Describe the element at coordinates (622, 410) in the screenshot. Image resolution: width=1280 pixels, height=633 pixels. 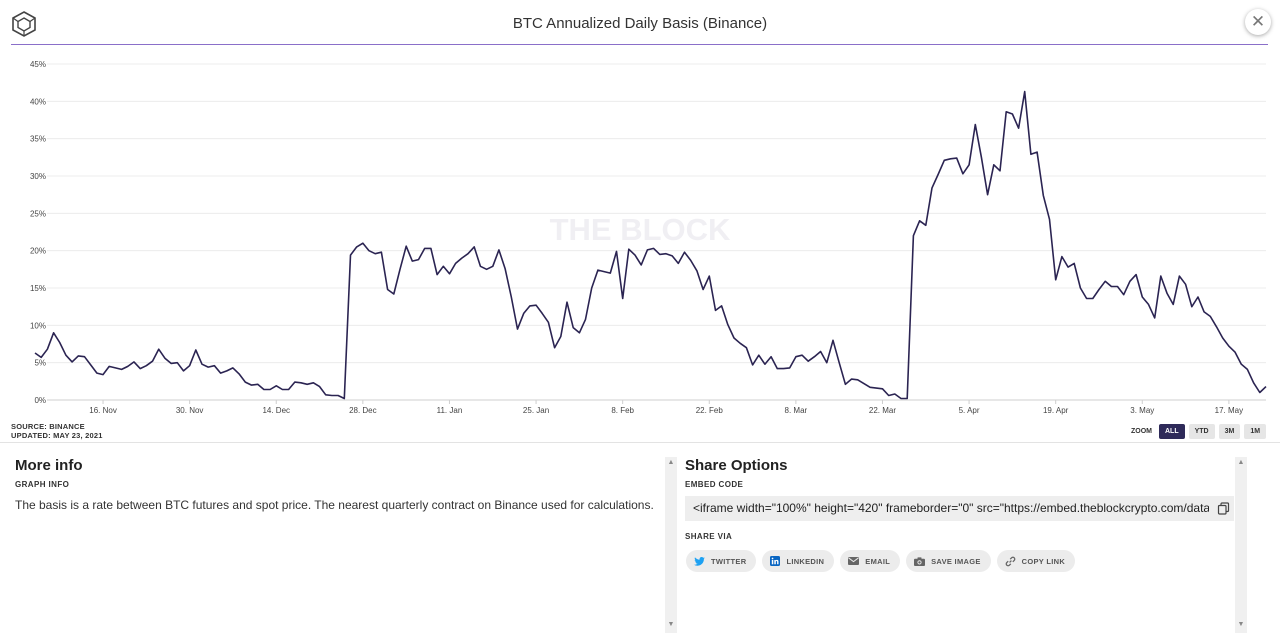
I see `x-tick-label: 8. Feb` at that location.